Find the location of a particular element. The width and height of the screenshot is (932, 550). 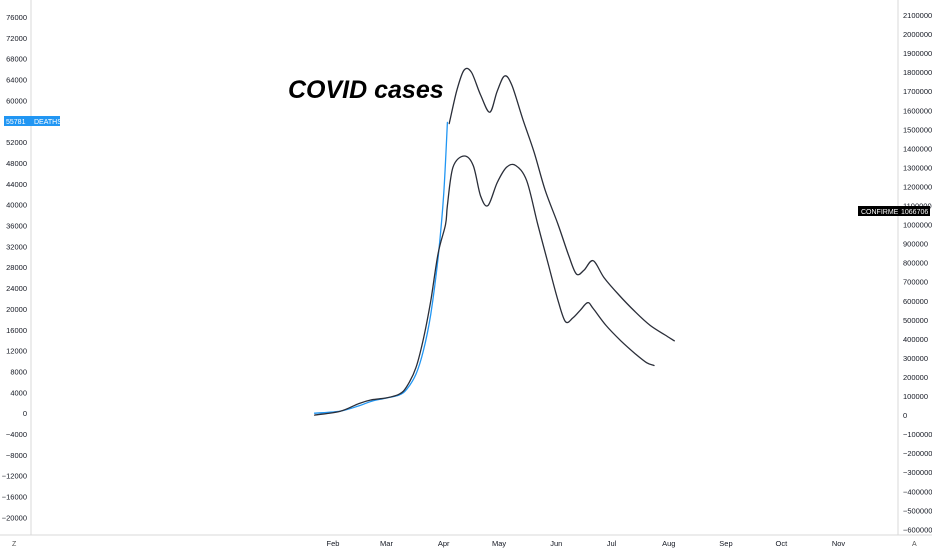

left-tick-label: 48000 is located at coordinates (16, 163).